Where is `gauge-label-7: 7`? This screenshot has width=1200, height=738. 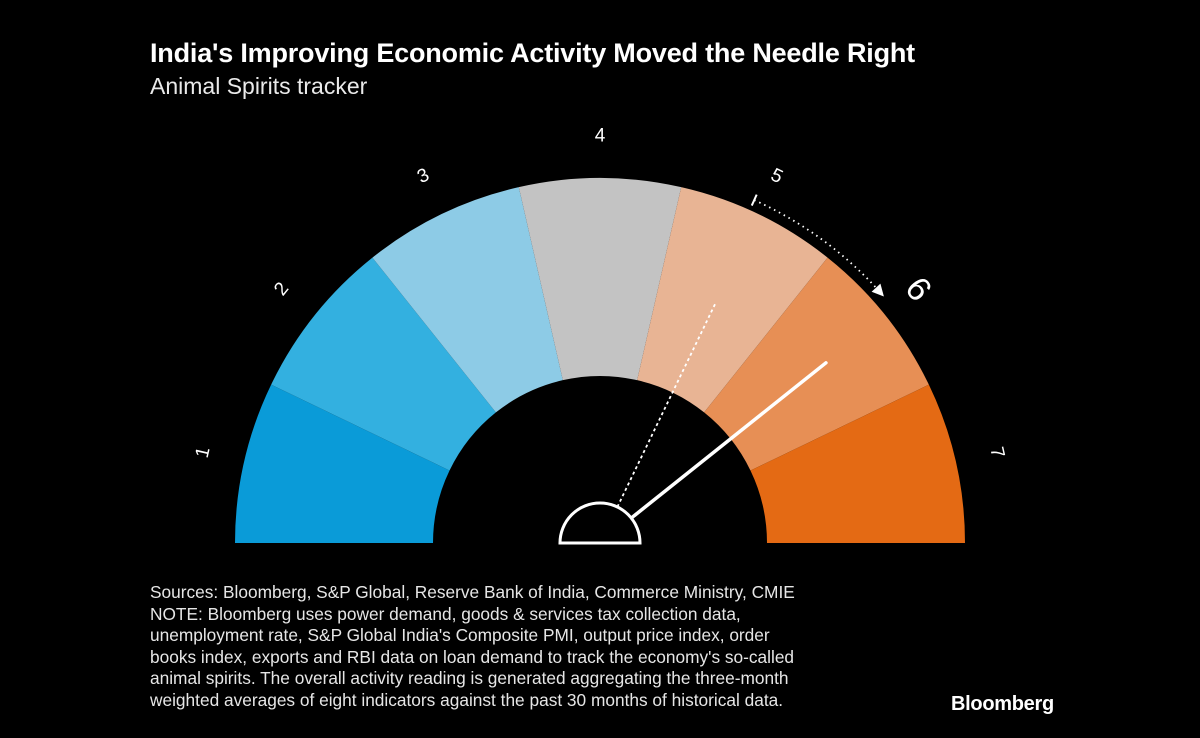
gauge-label-7: 7 is located at coordinates (996, 452).